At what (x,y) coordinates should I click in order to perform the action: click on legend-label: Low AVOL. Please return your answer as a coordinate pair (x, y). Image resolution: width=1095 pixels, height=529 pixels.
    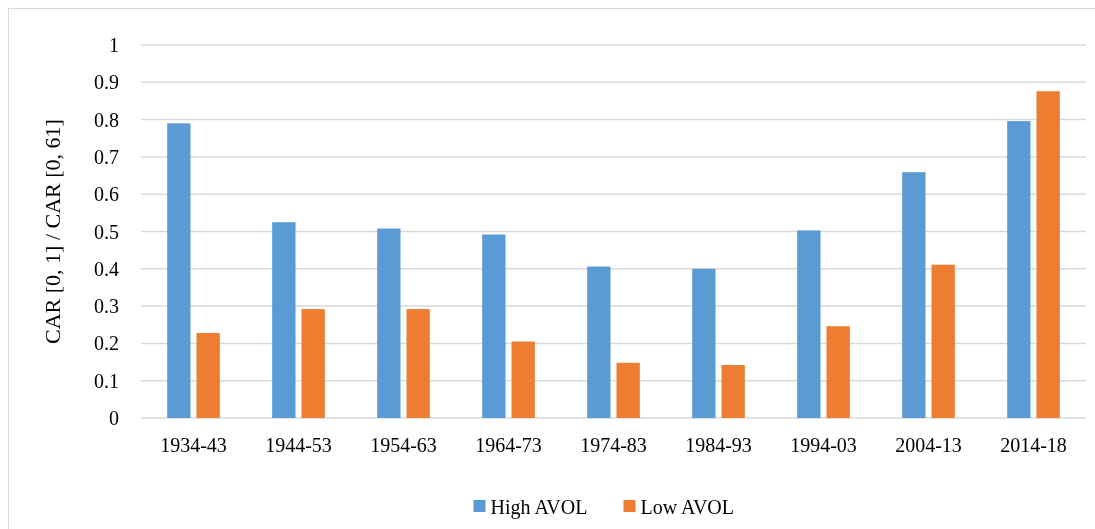
    Looking at the image, I should click on (687, 507).